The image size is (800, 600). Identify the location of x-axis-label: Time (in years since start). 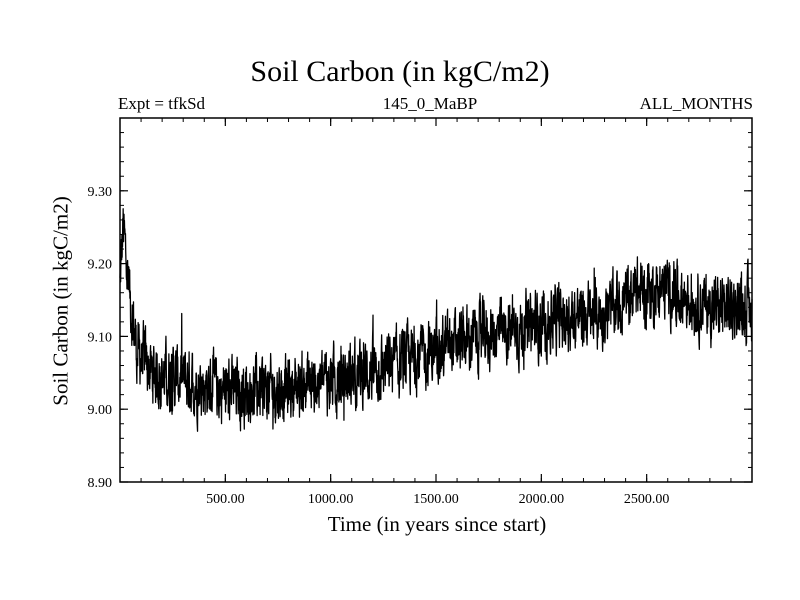
(437, 524).